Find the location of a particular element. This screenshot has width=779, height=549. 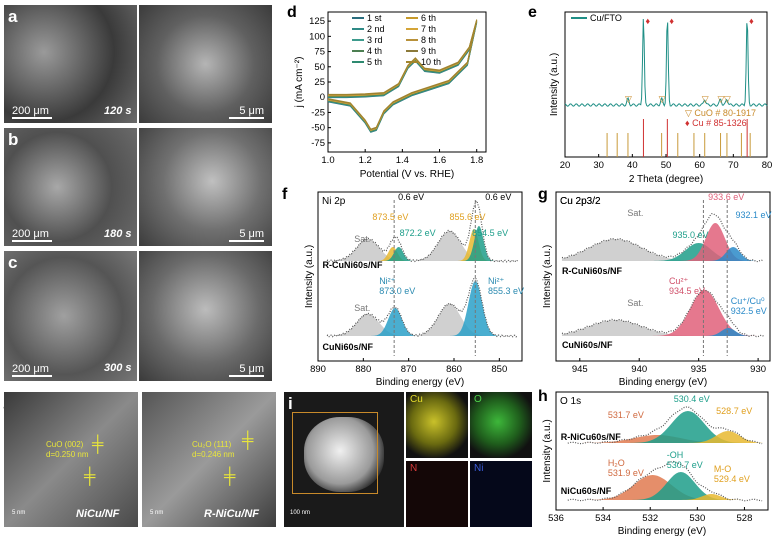

y-tick-label: 125 is located at coordinates (317, 21).